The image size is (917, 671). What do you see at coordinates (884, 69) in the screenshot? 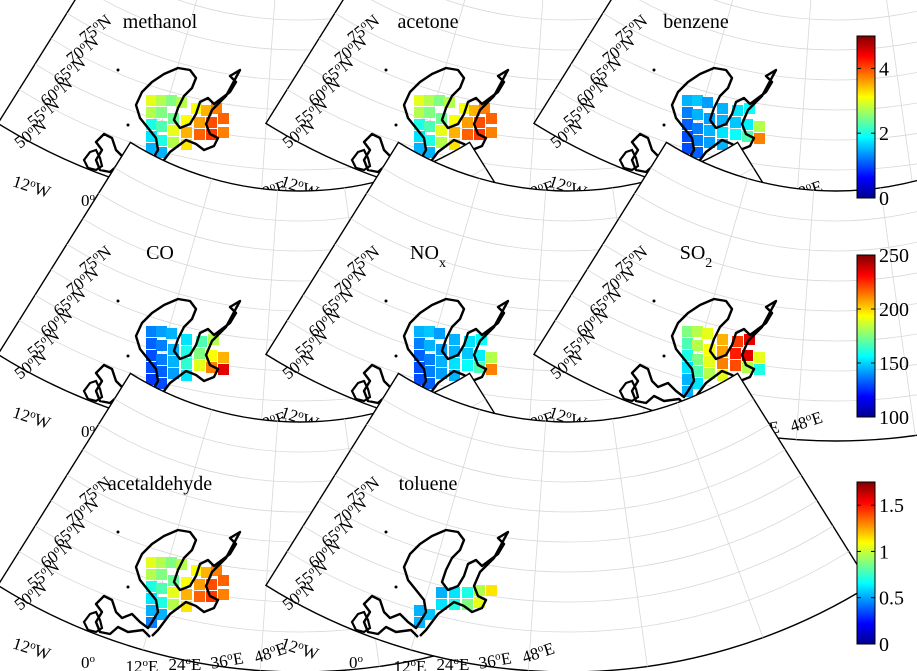
I see `colorbar-tick-label: 4` at bounding box center [884, 69].